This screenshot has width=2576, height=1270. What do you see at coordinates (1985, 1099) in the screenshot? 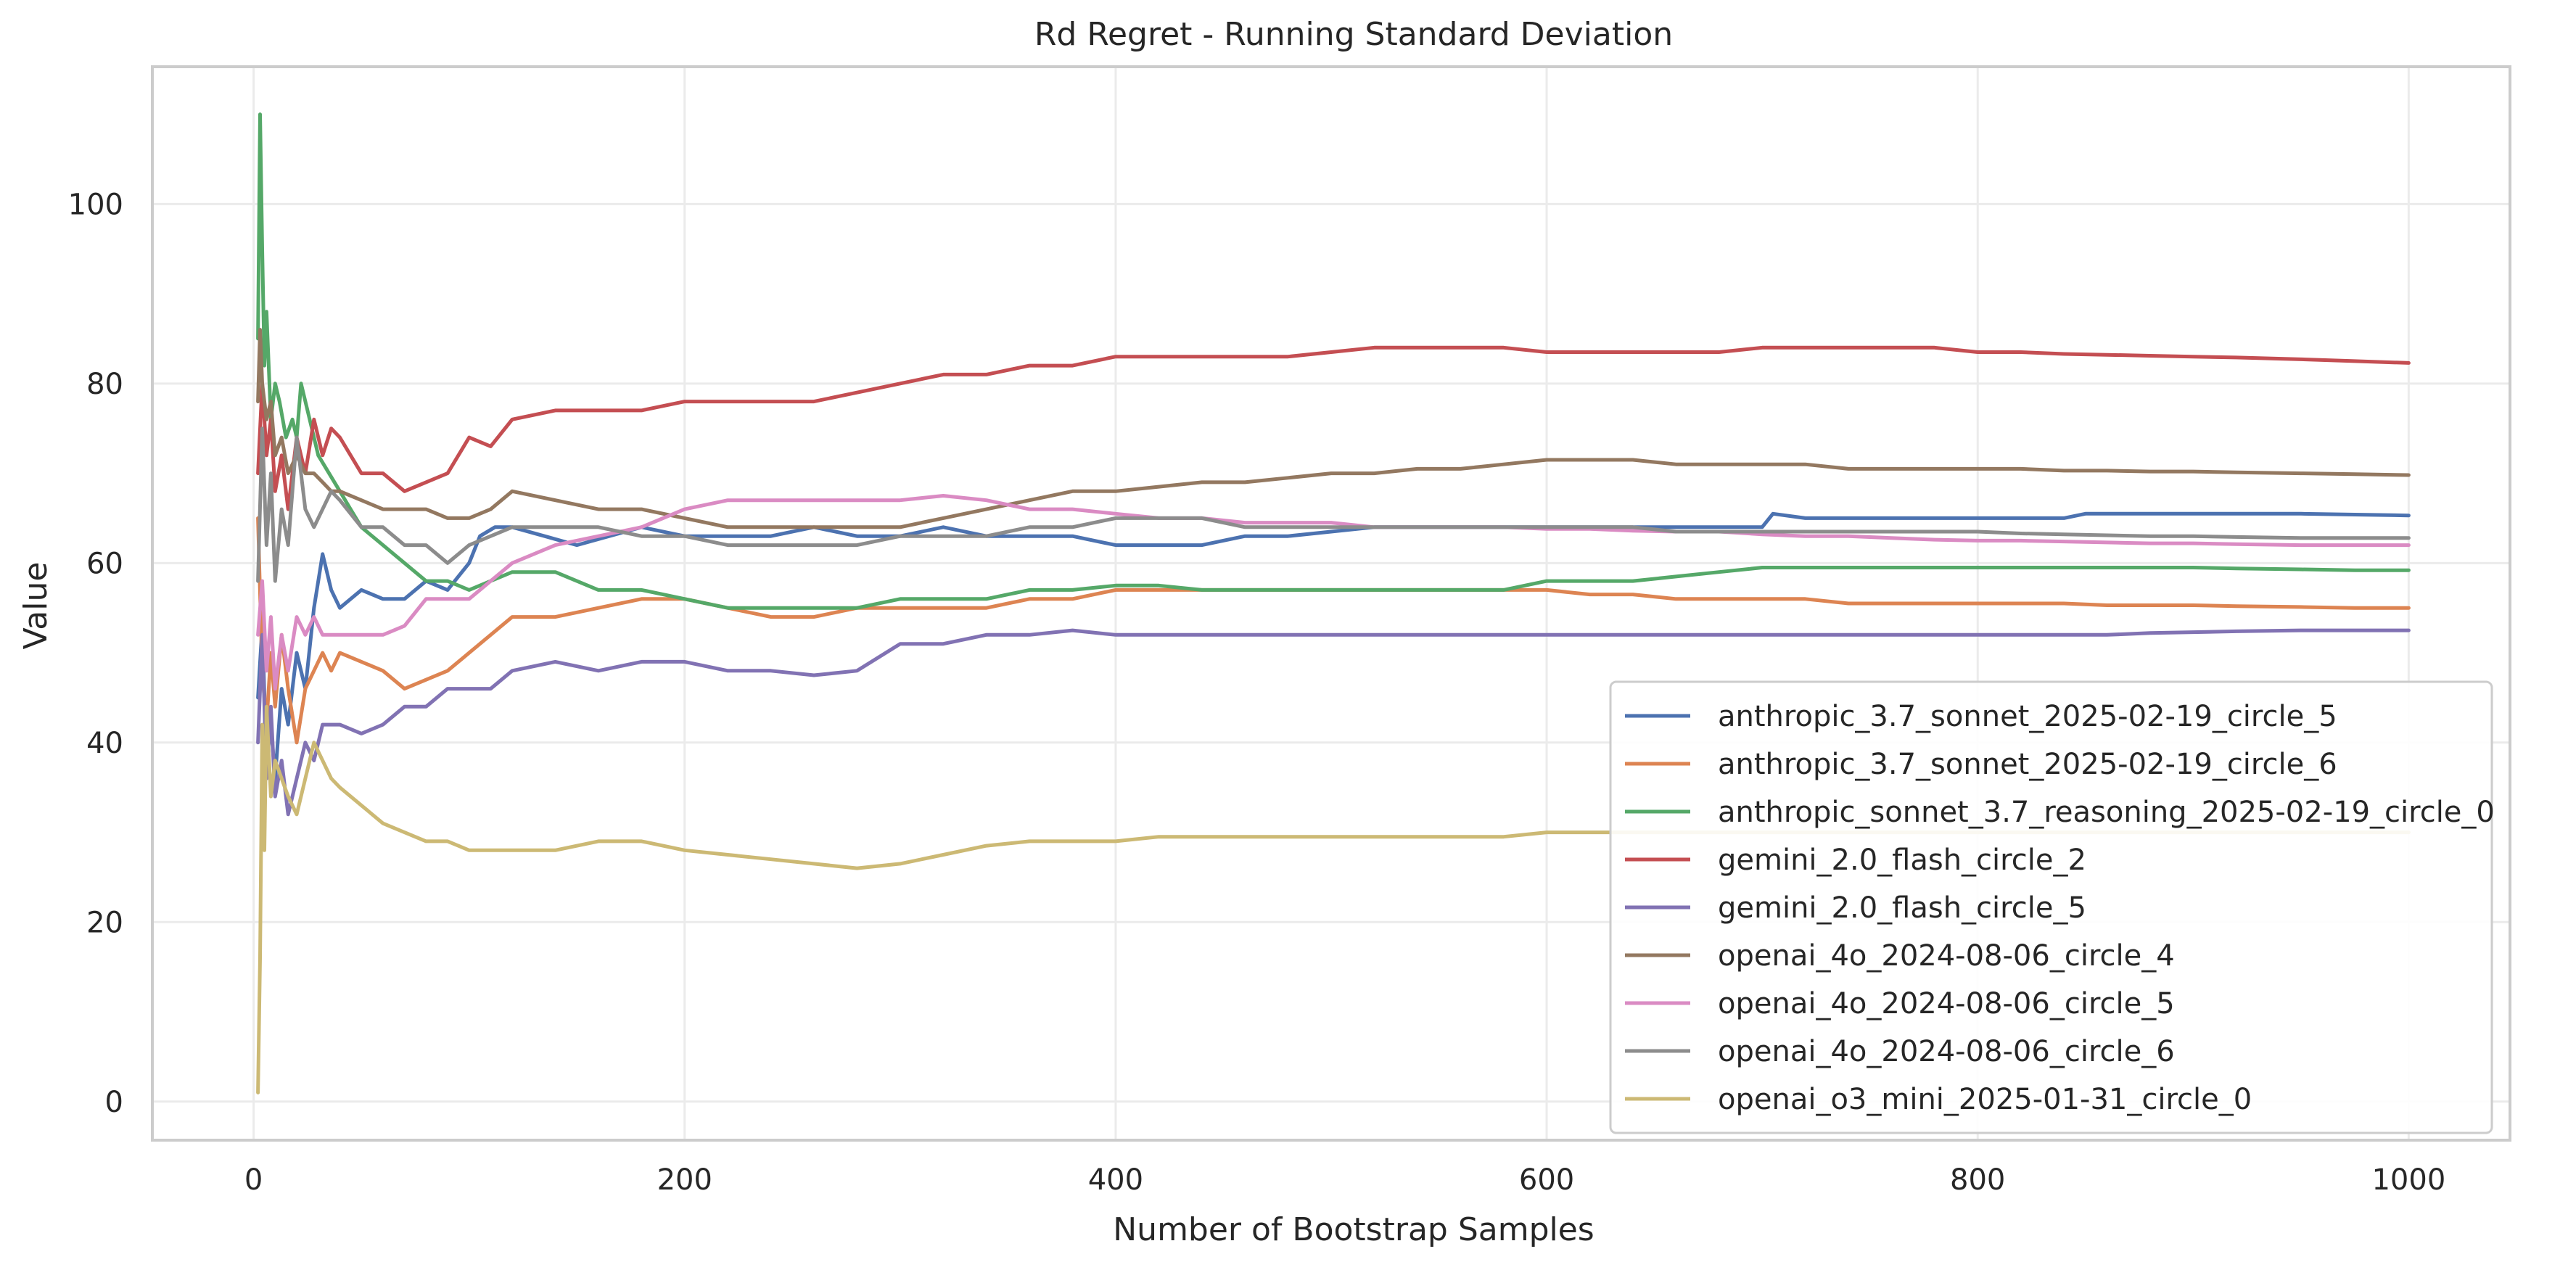
I see `legend-entry-label: openai_o3_mini_2025-01-31_circle_0` at bounding box center [1985, 1099].